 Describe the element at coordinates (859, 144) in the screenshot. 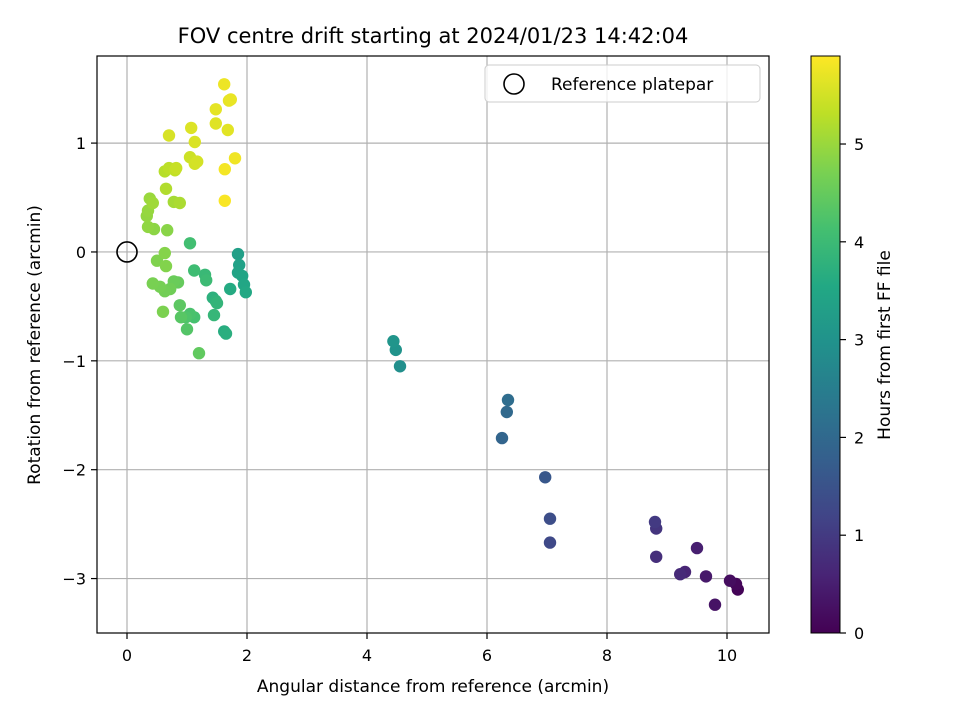

I see `colorbar-tick-label: 5` at that location.